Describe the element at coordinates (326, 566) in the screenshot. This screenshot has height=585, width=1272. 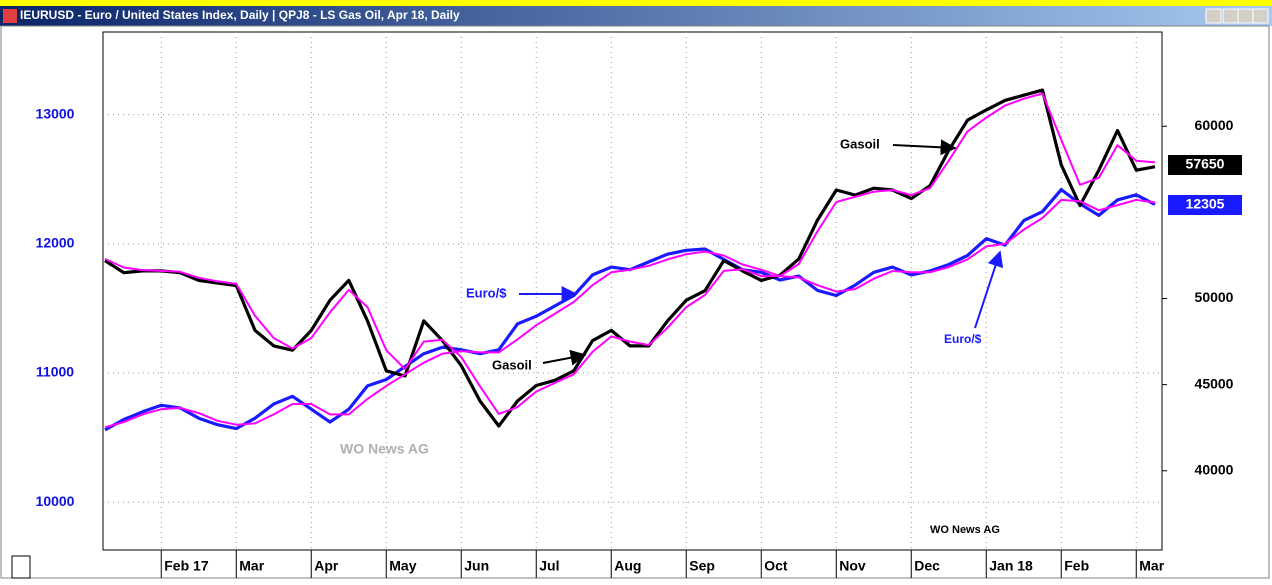
I see `x-tick-label: Apr` at that location.